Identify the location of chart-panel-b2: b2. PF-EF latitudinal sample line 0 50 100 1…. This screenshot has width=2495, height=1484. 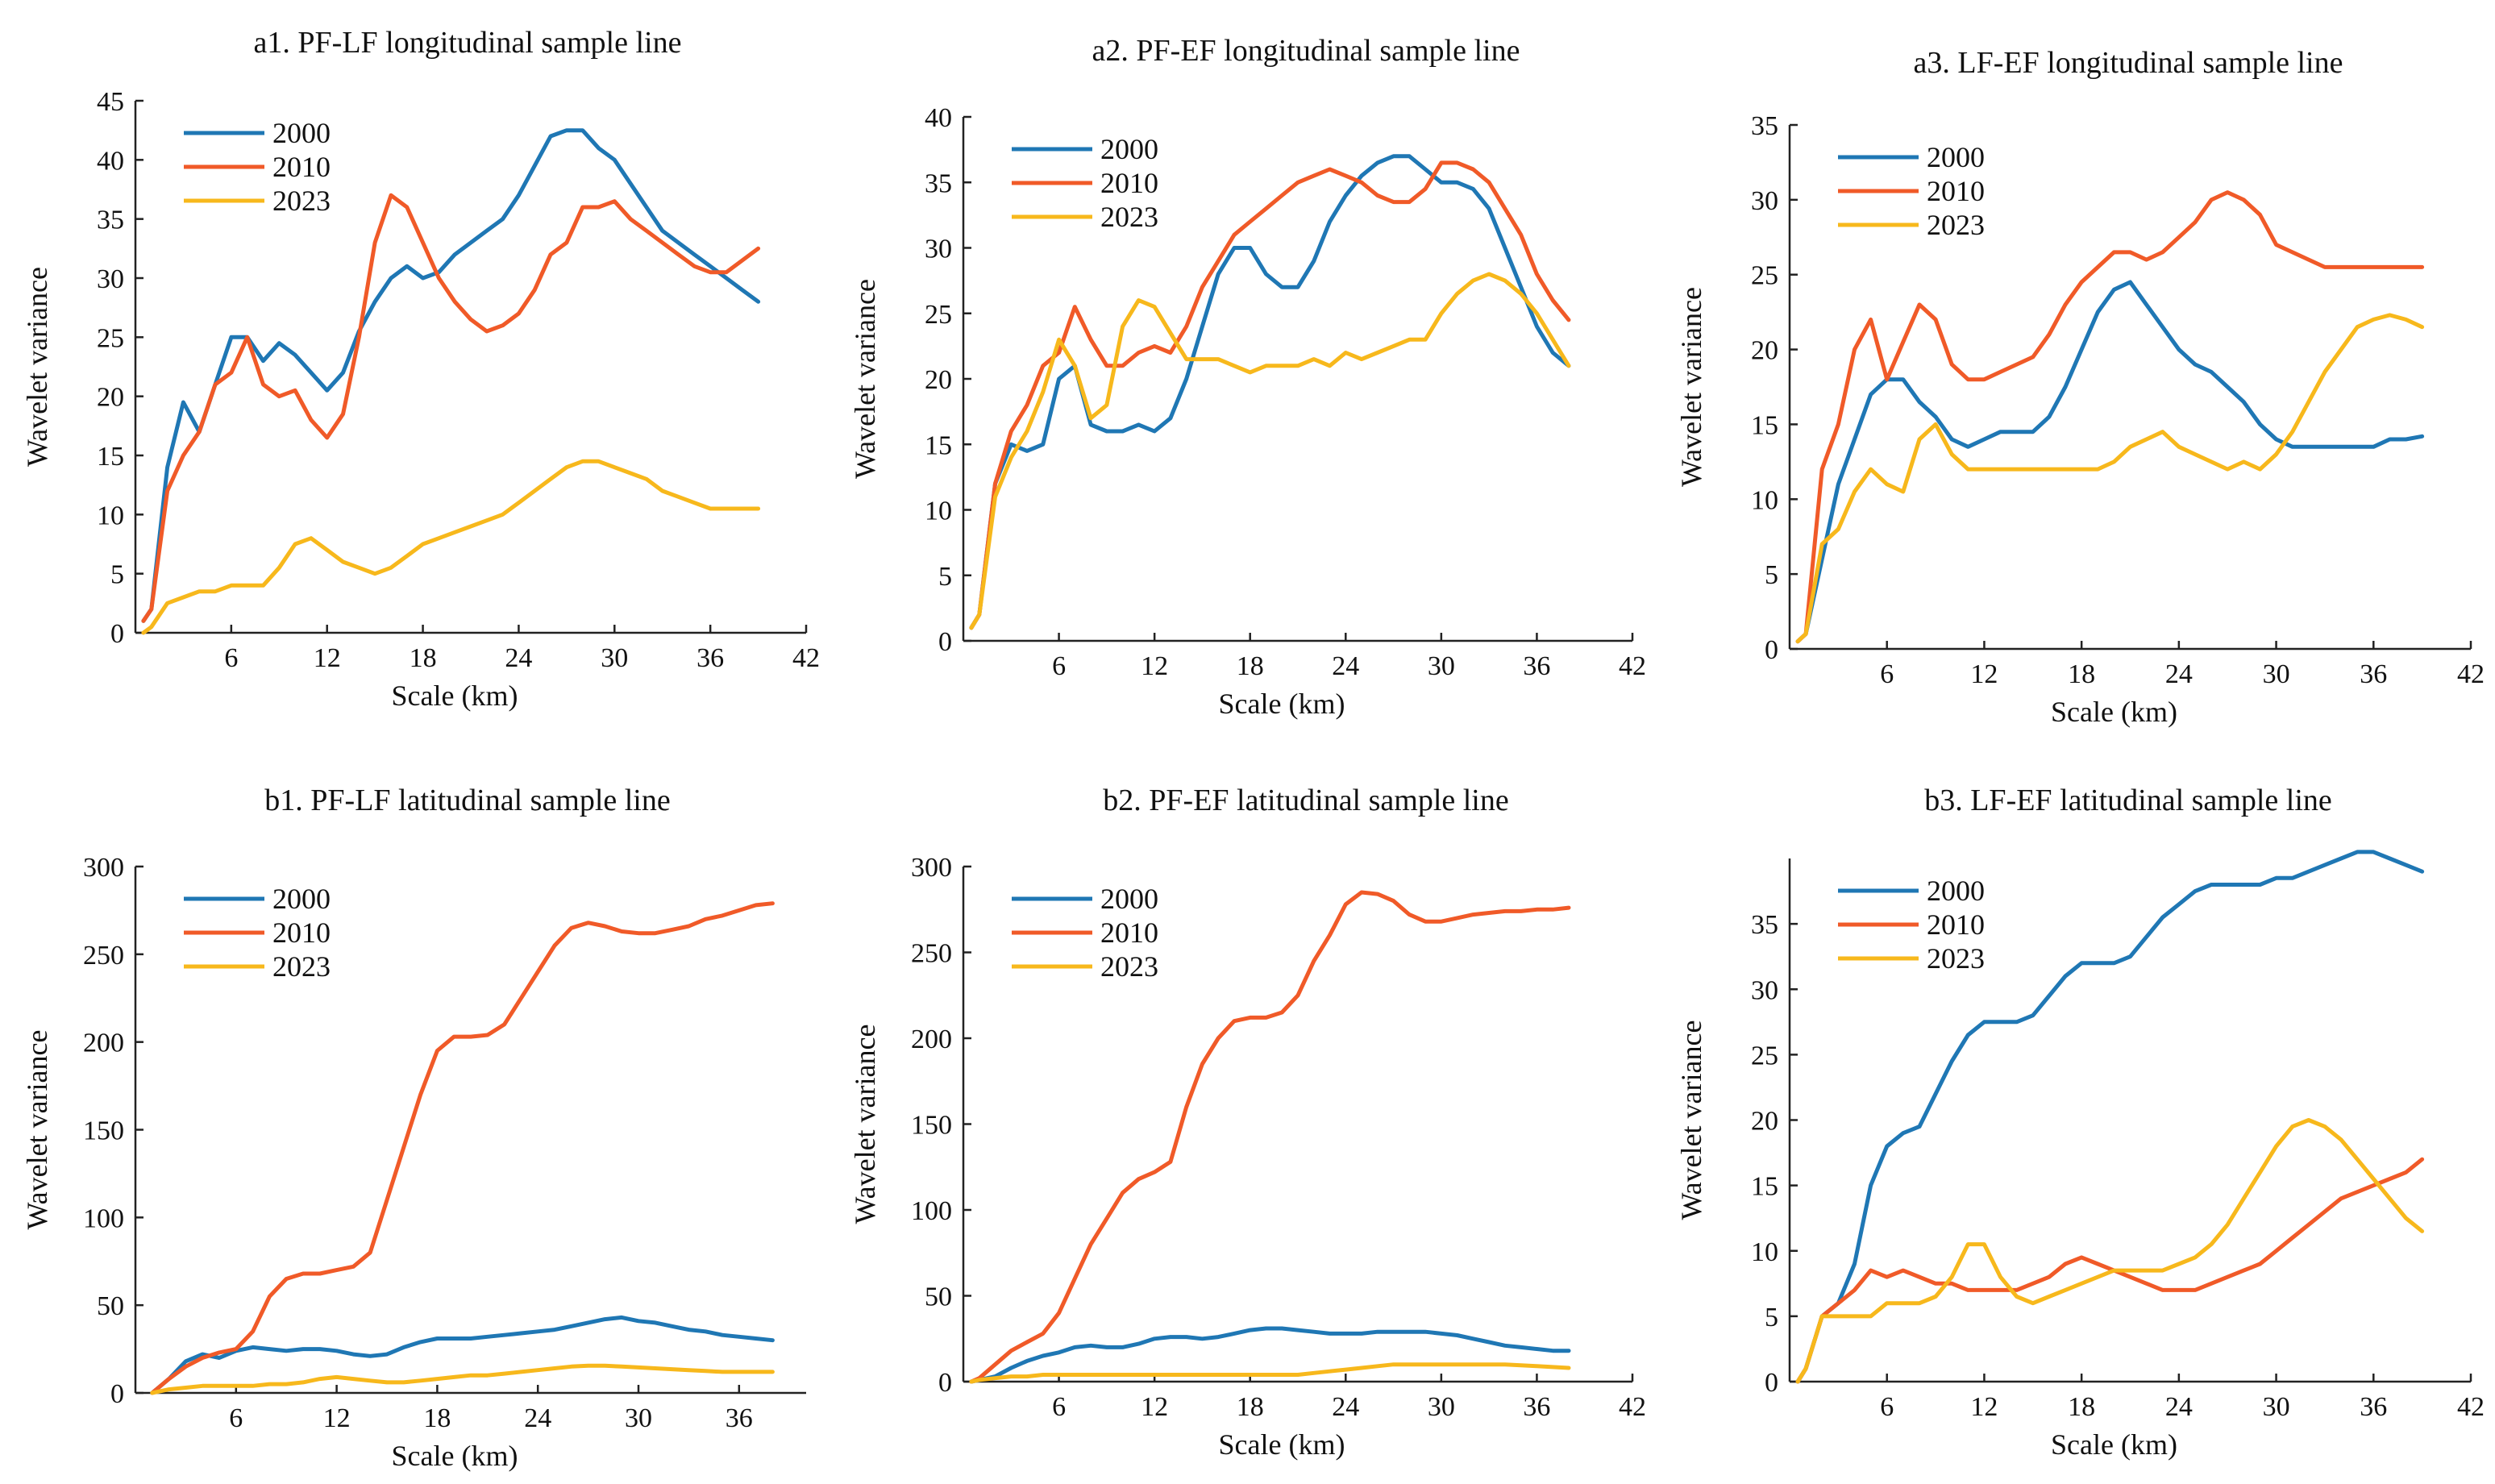
(1247, 1122).